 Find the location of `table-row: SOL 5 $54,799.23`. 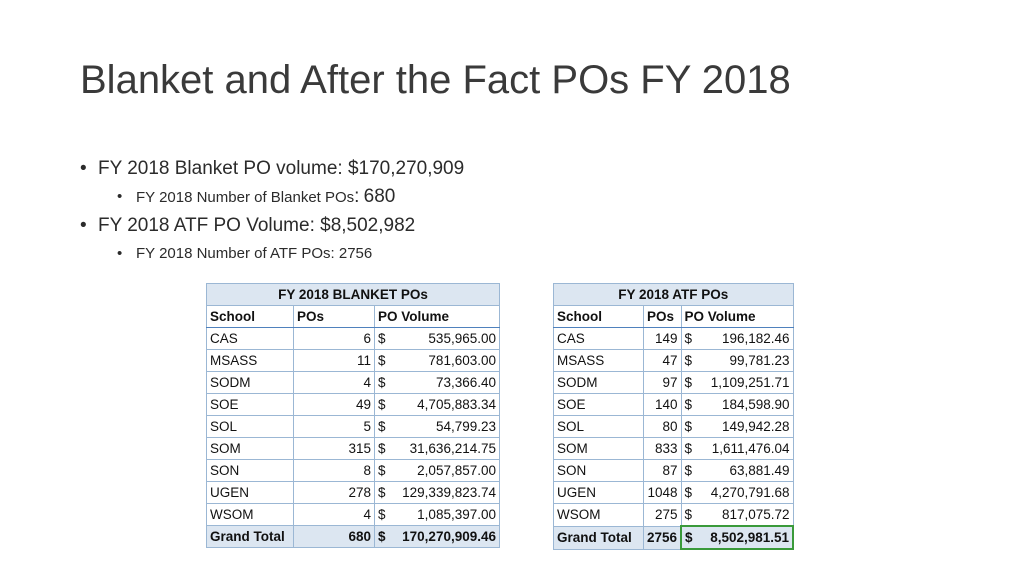

table-row: SOL 5 $54,799.23 is located at coordinates (353, 426).